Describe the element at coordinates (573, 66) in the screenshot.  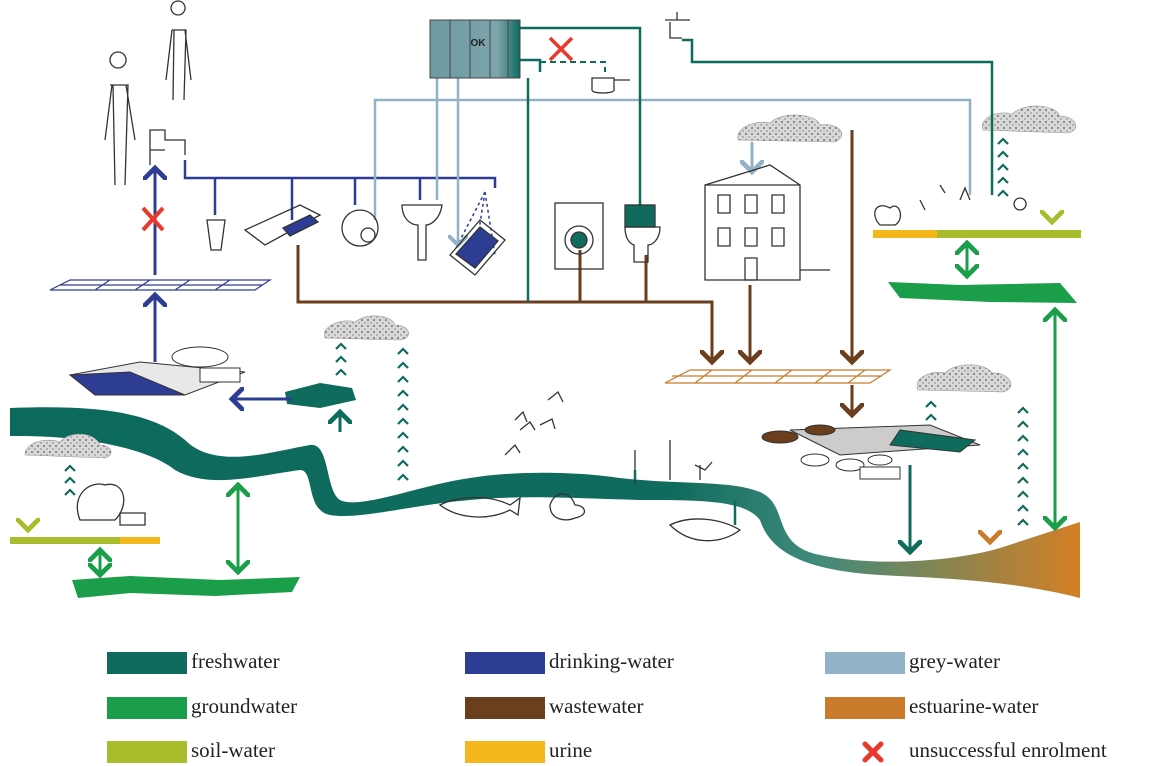
I see `dashed-pipe` at that location.